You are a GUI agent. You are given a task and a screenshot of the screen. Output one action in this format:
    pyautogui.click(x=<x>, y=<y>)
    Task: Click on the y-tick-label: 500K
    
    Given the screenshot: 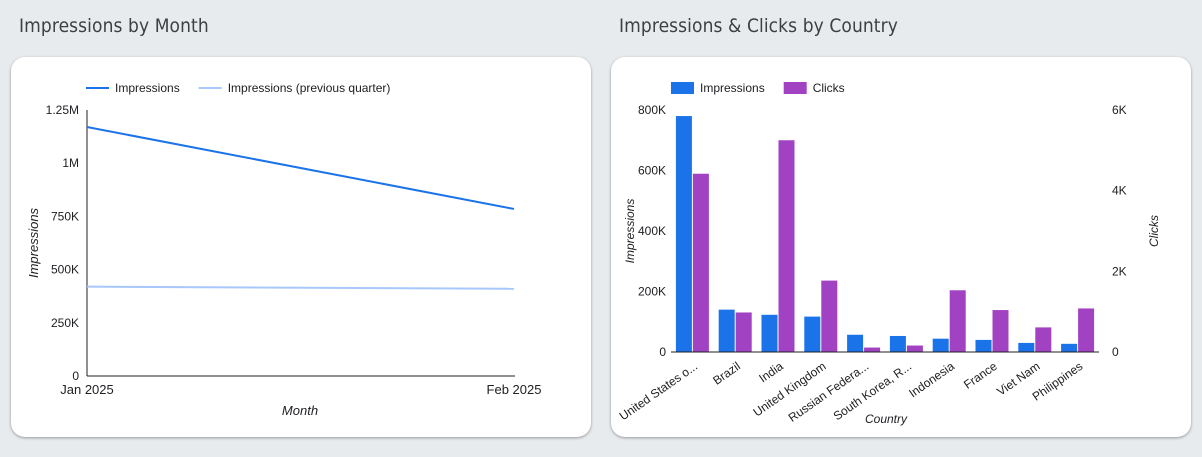 What is the action you would take?
    pyautogui.click(x=65, y=270)
    